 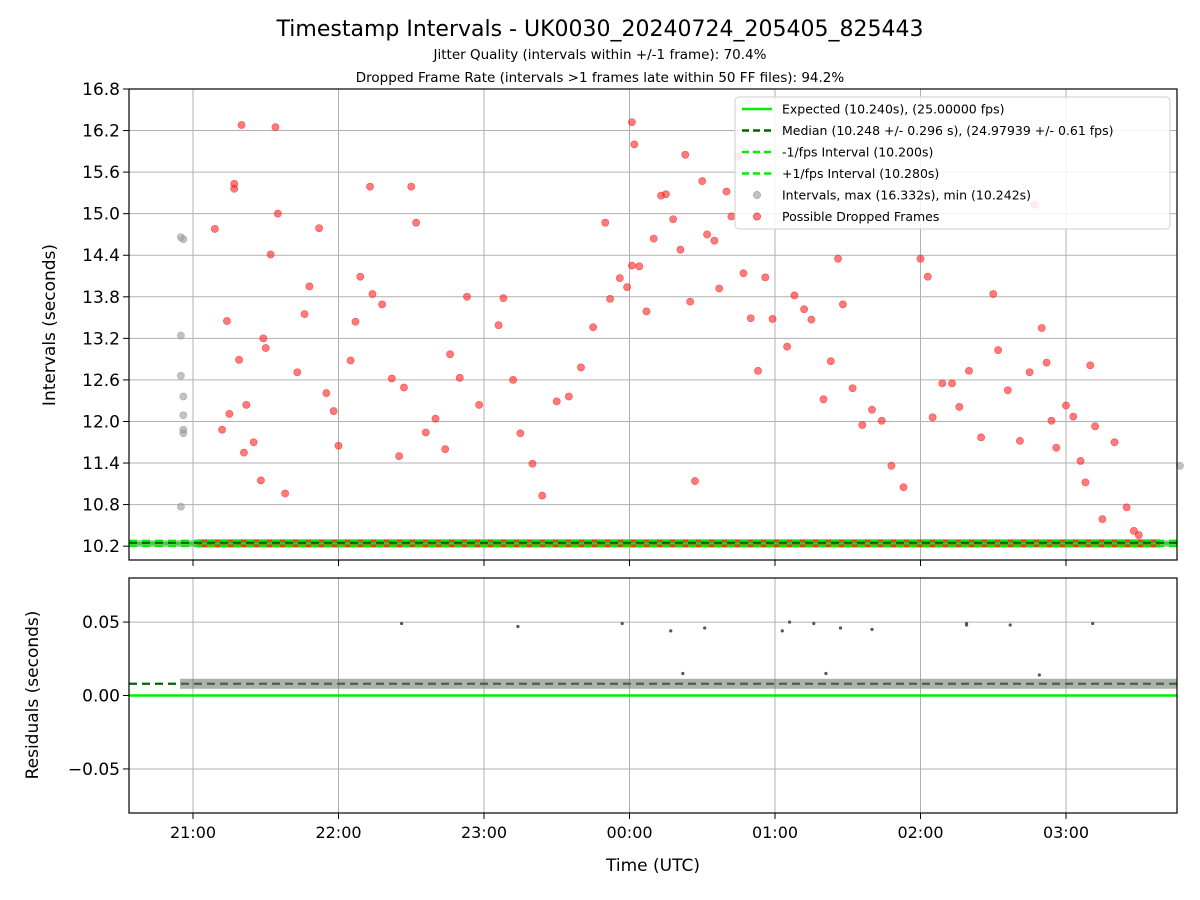 What do you see at coordinates (101, 132) in the screenshot?
I see `y-tick-label: 16.2` at bounding box center [101, 132].